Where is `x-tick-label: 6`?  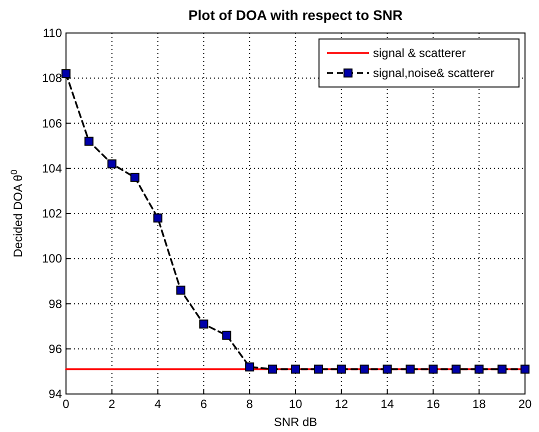 x-tick-label: 6 is located at coordinates (204, 404).